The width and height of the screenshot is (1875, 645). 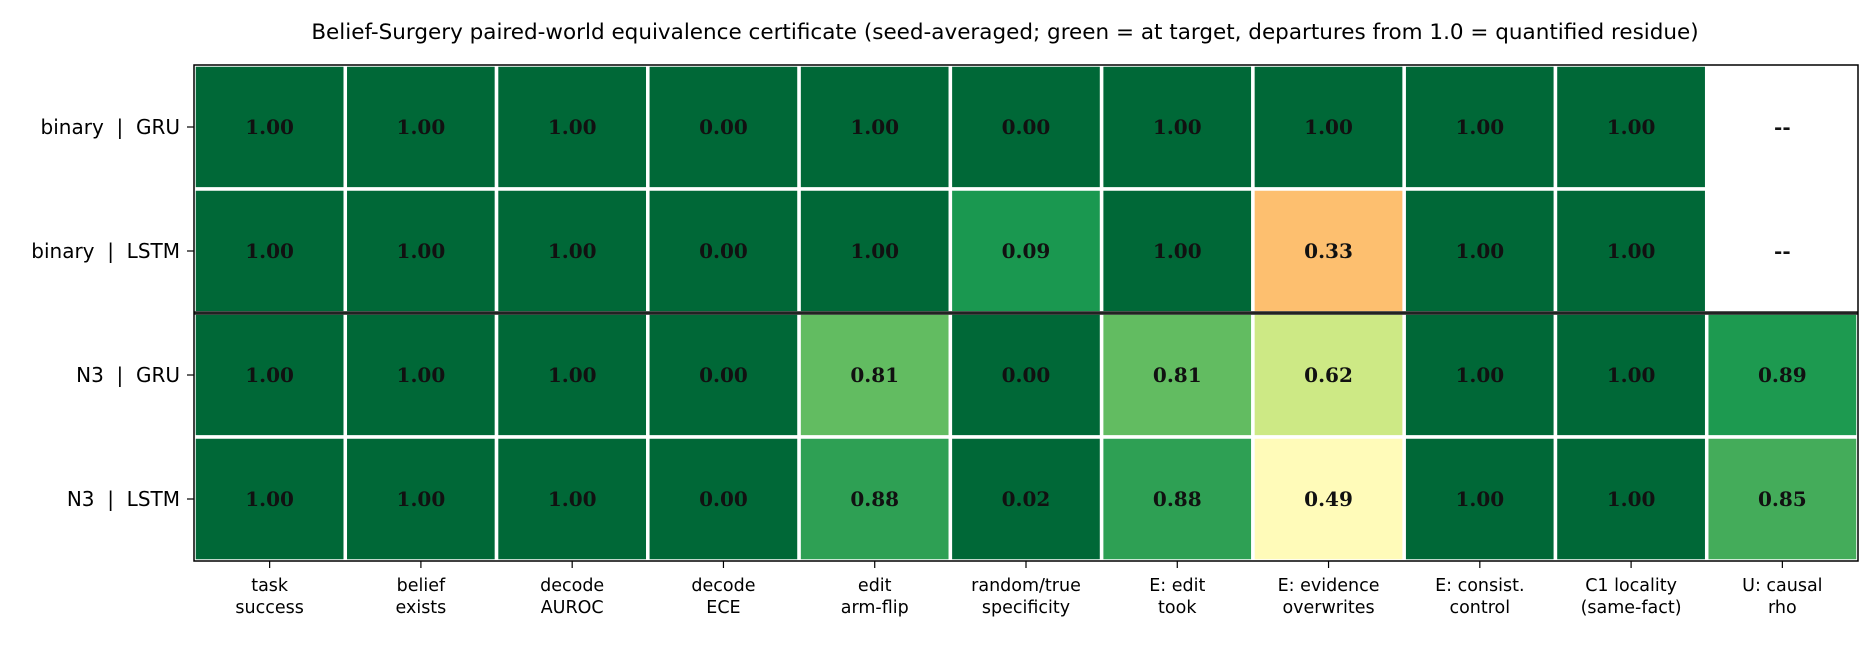 I want to click on cell-value-label: 0.62, so click(x=1328, y=375).